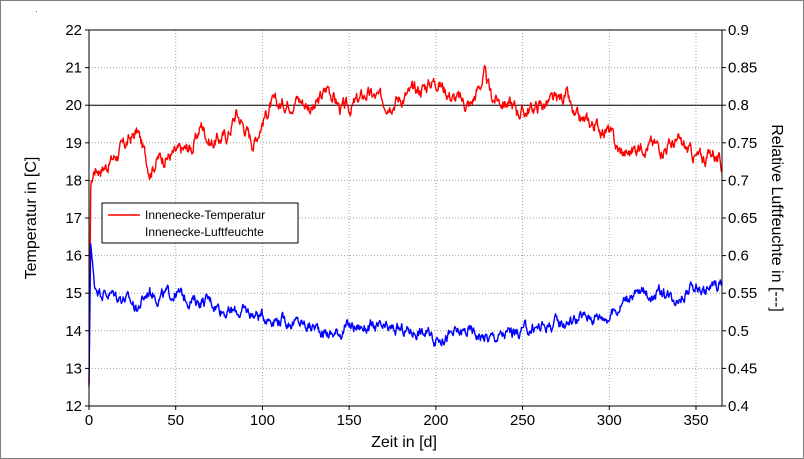  I want to click on y-right-tick-label: 0.55, so click(742, 293).